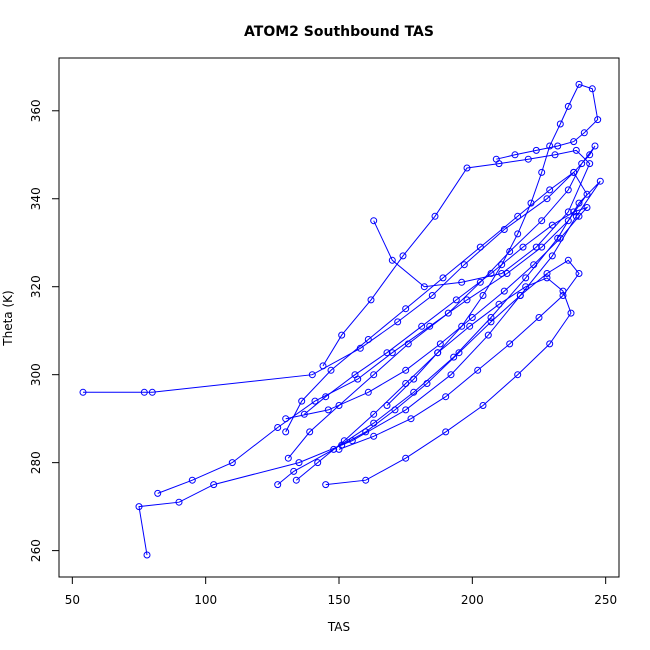 The width and height of the screenshot is (650, 650). Describe the element at coordinates (338, 627) in the screenshot. I see `x-axis-label: TAS` at that location.